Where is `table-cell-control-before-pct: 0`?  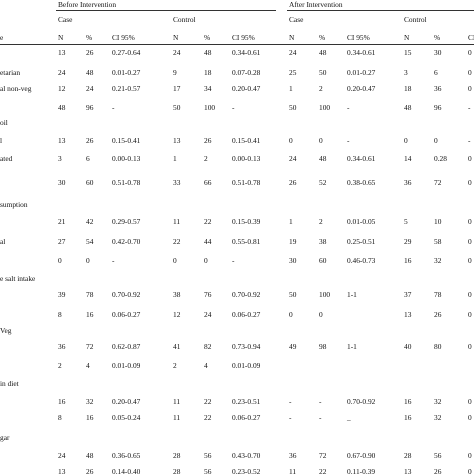 table-cell-control-before-pct: 0 is located at coordinates (206, 260).